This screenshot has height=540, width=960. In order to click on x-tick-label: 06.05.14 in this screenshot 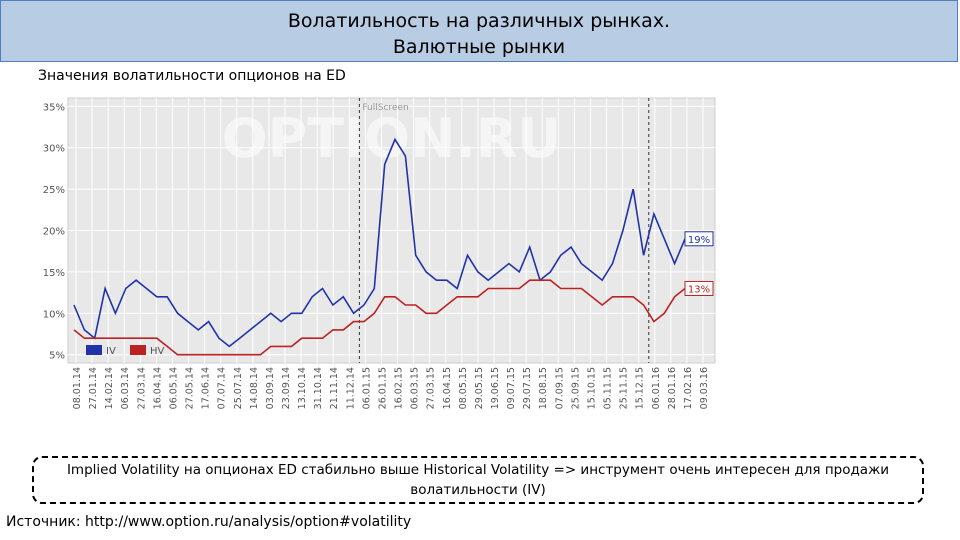, I will do `click(173, 388)`.